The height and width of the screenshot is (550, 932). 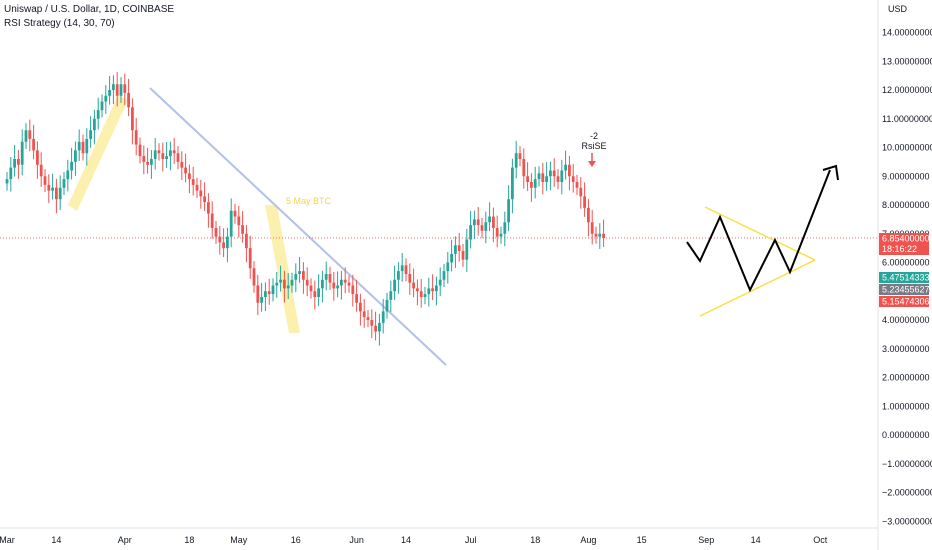 What do you see at coordinates (706, 540) in the screenshot?
I see `time-tick-label: Sep` at bounding box center [706, 540].